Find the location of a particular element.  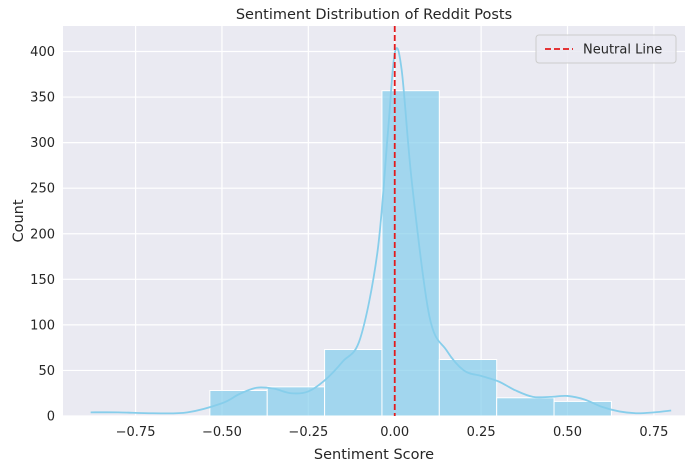

x-axis-label: Sentiment Score is located at coordinates (374, 455).